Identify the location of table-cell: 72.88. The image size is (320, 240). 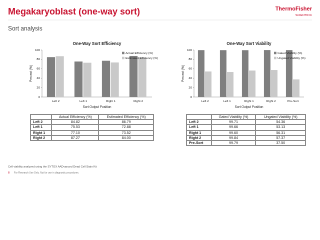
(126, 127).